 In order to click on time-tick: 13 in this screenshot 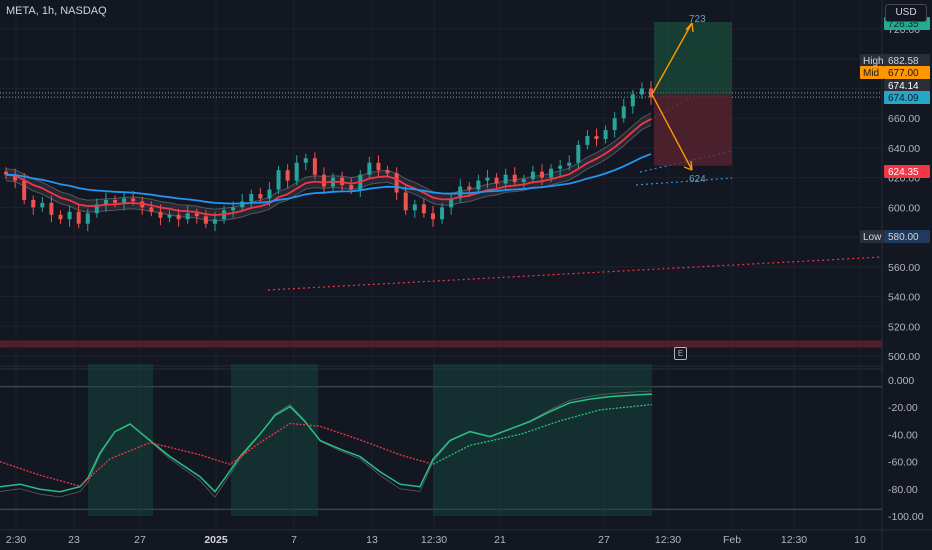, I will do `click(372, 540)`.